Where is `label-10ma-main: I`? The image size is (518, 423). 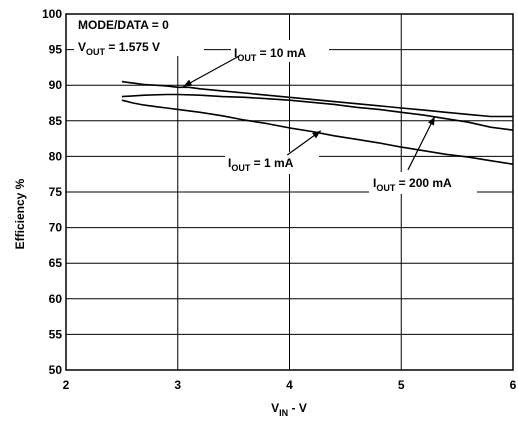 label-10ma-main: I is located at coordinates (235, 53).